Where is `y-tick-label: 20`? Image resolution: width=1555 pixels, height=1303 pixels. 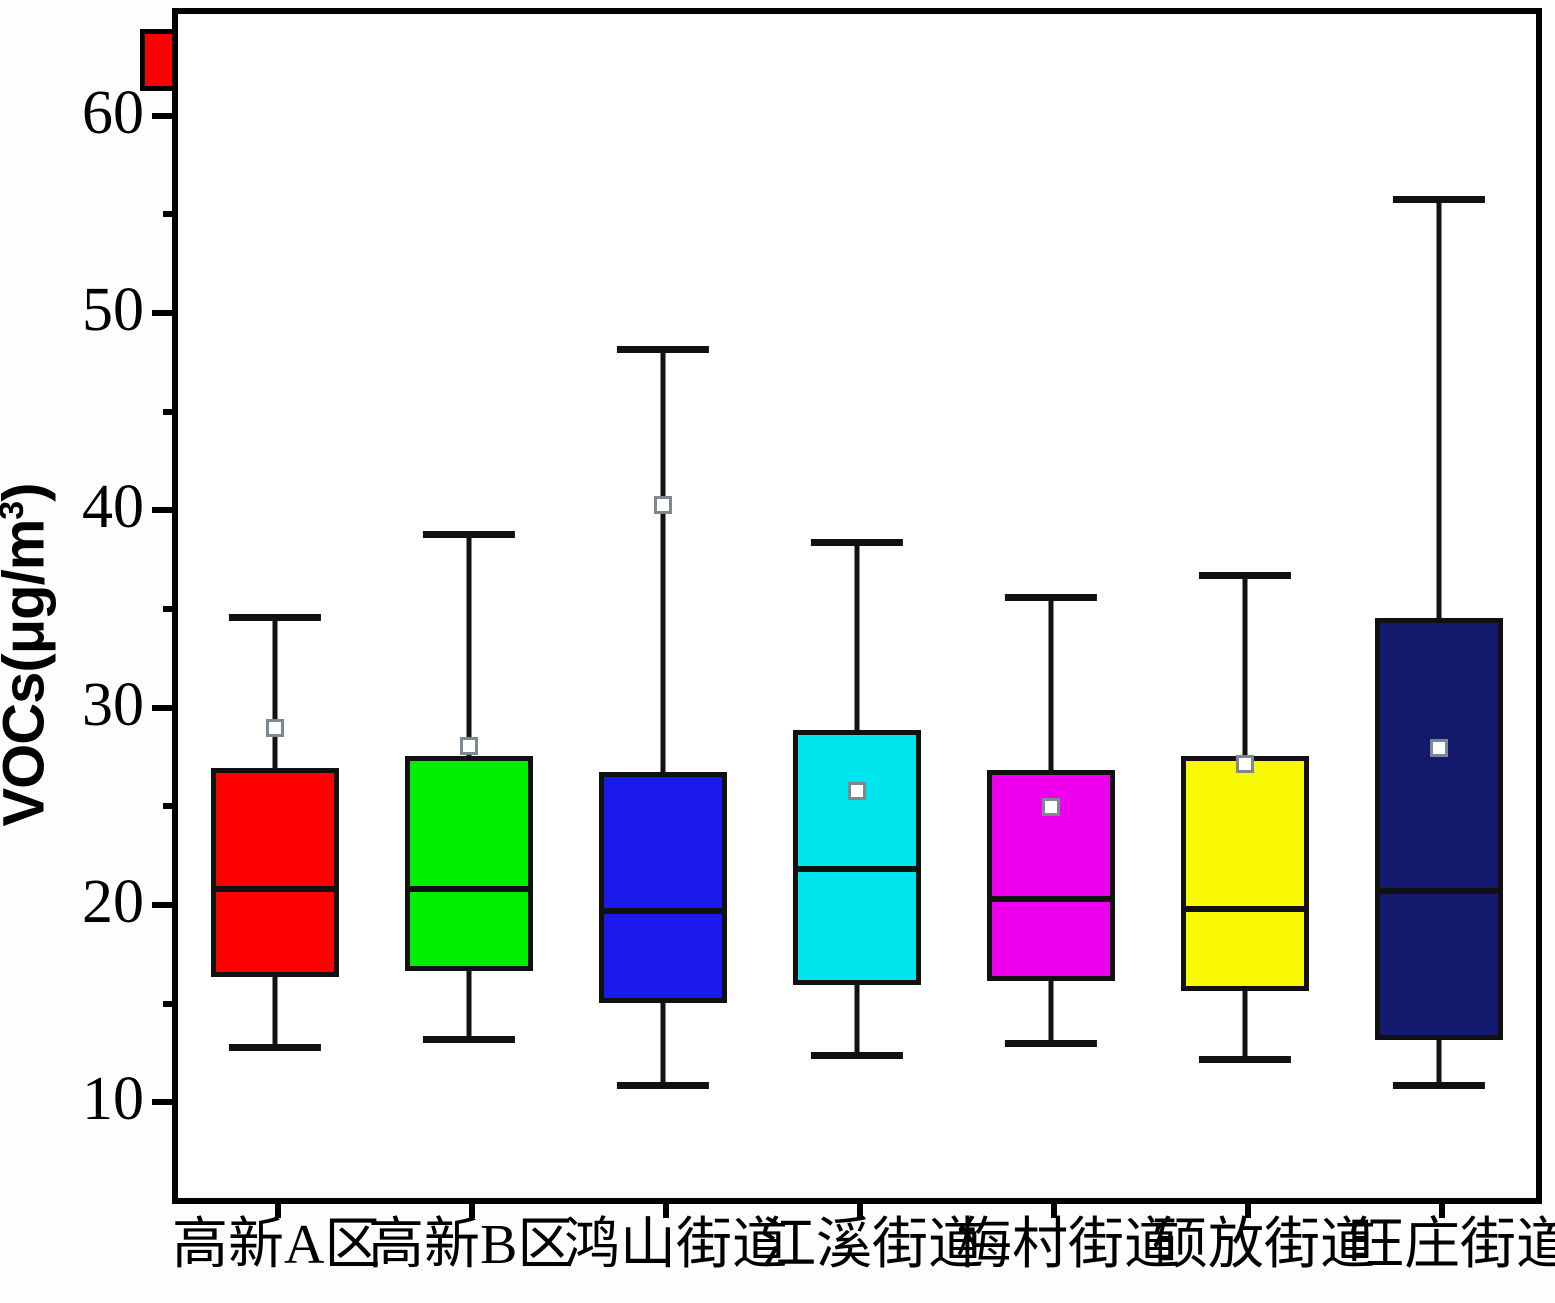 y-tick-label: 20 is located at coordinates (113, 902).